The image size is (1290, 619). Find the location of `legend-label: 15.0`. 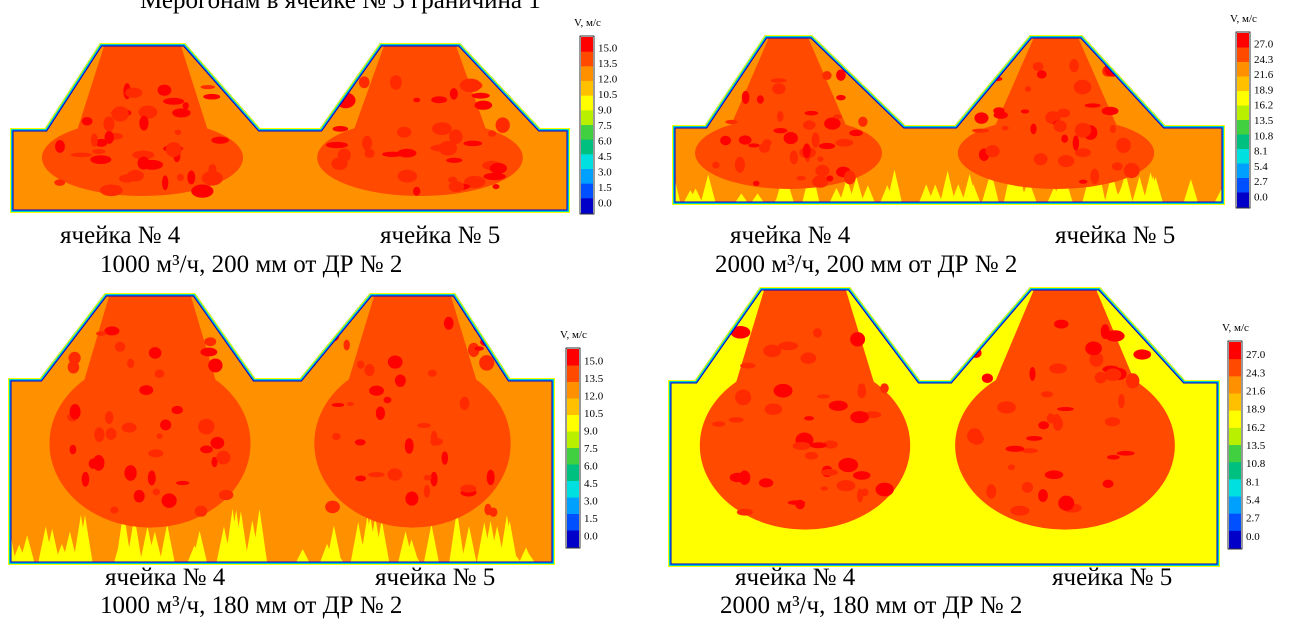

legend-label: 15.0 is located at coordinates (594, 362).